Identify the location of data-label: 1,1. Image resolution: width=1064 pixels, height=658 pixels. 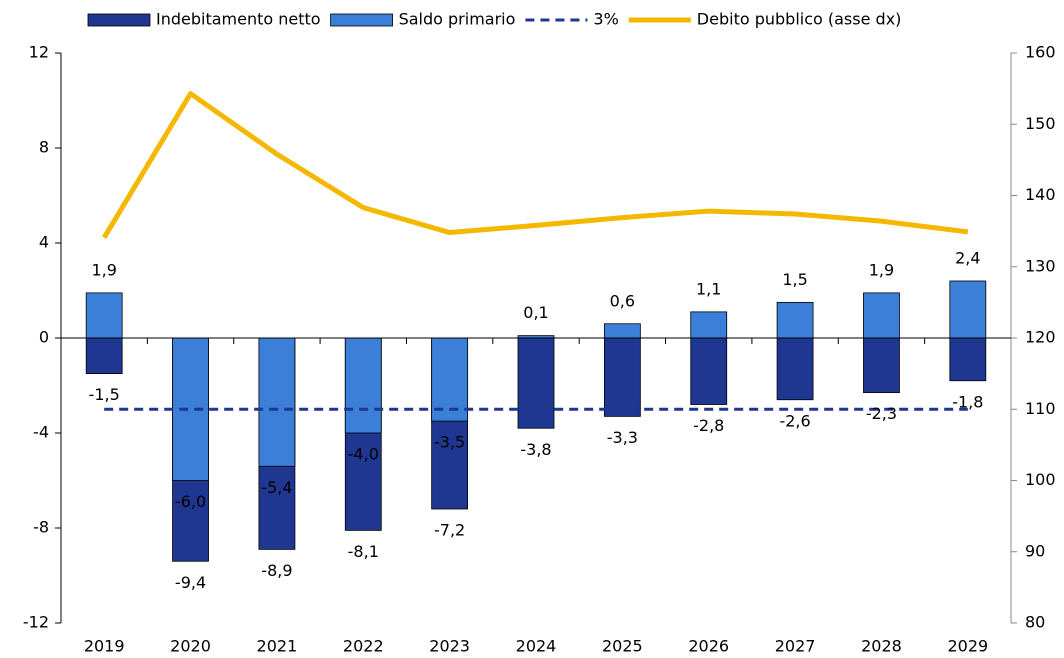
(708, 288).